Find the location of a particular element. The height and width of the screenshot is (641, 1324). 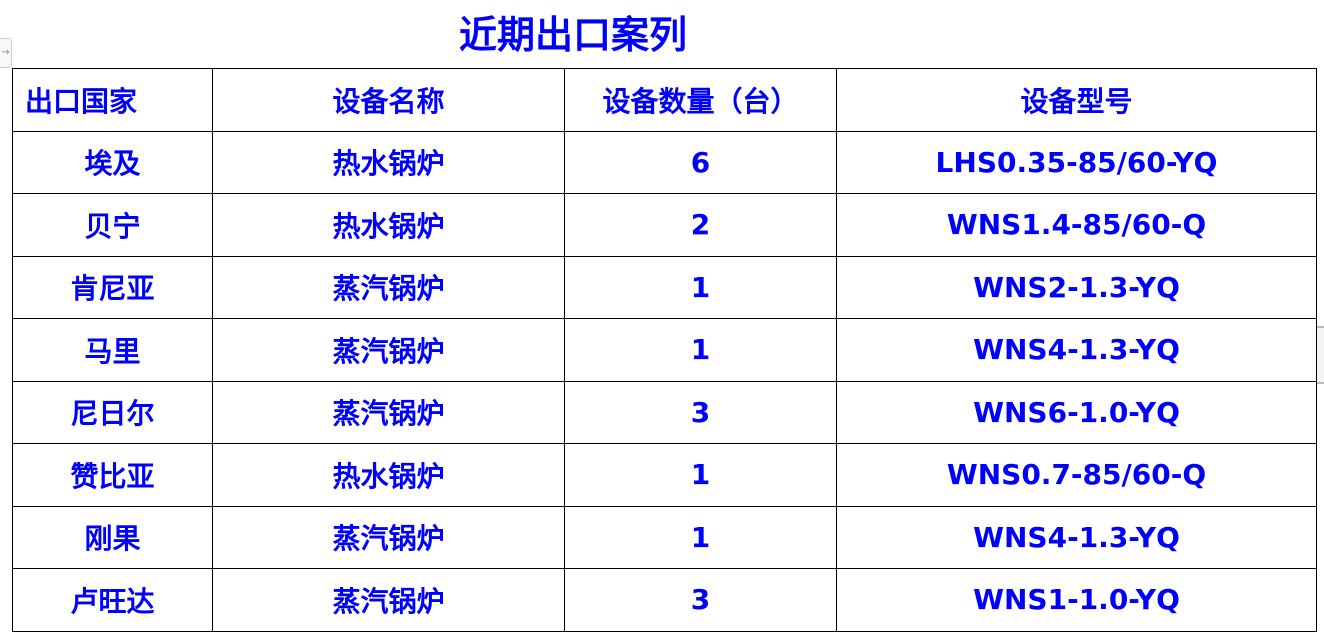

table-row: 马里 蒸汽锅炉 1 WNS4-1.3-YQ is located at coordinates (664, 350).